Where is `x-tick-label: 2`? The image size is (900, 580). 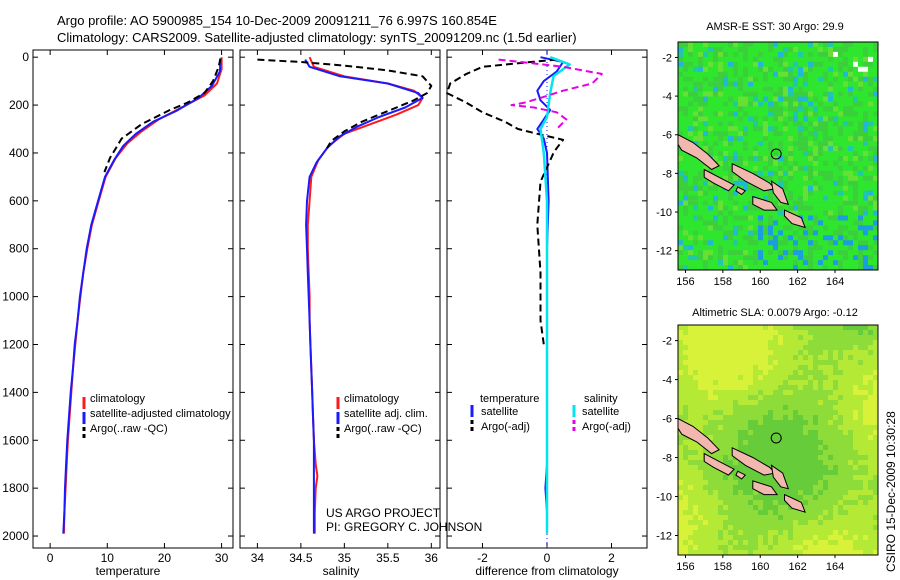 x-tick-label: 2 is located at coordinates (611, 558).